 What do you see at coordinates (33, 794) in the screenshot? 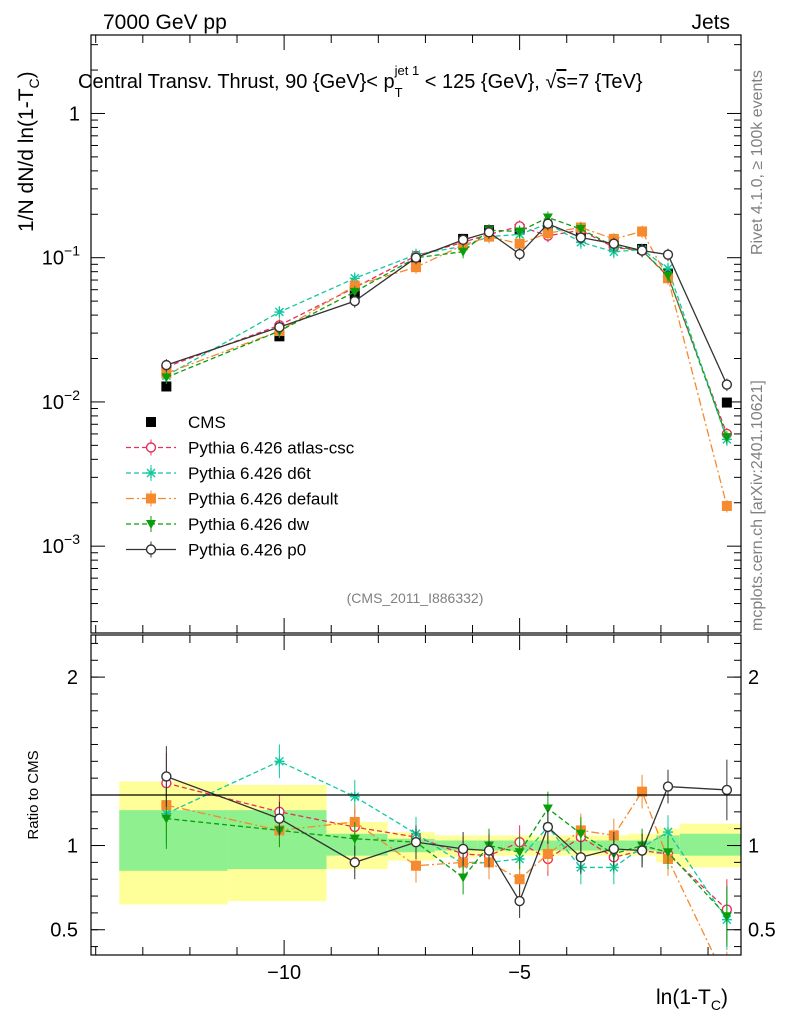
I see `ratio-y-axis-label: Ratio to CMS` at bounding box center [33, 794].